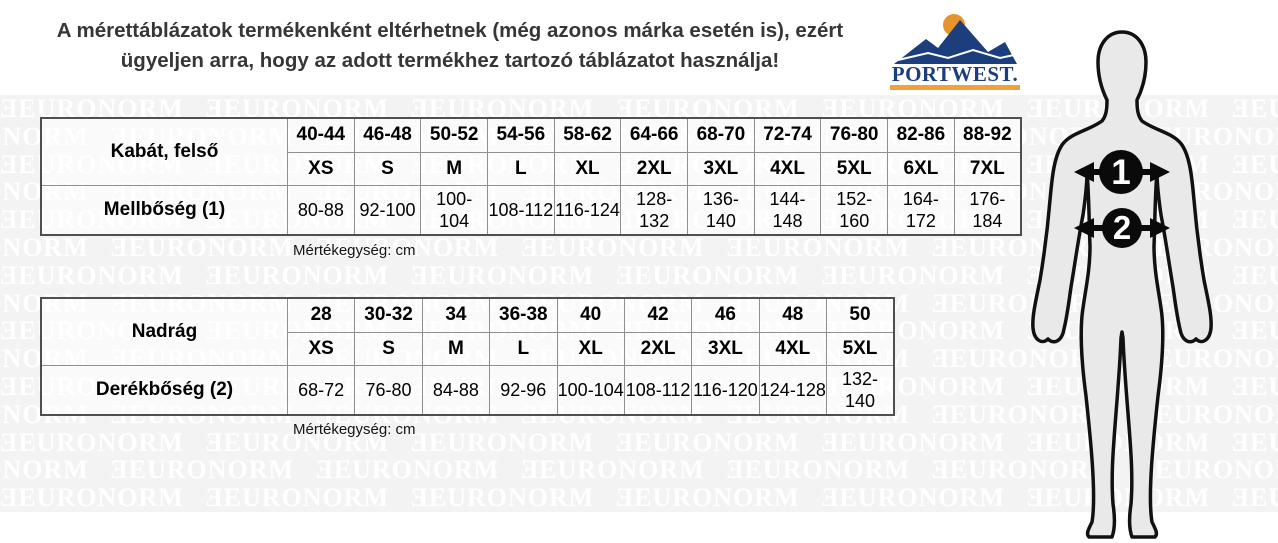  I want to click on logo-underline, so click(955, 87).